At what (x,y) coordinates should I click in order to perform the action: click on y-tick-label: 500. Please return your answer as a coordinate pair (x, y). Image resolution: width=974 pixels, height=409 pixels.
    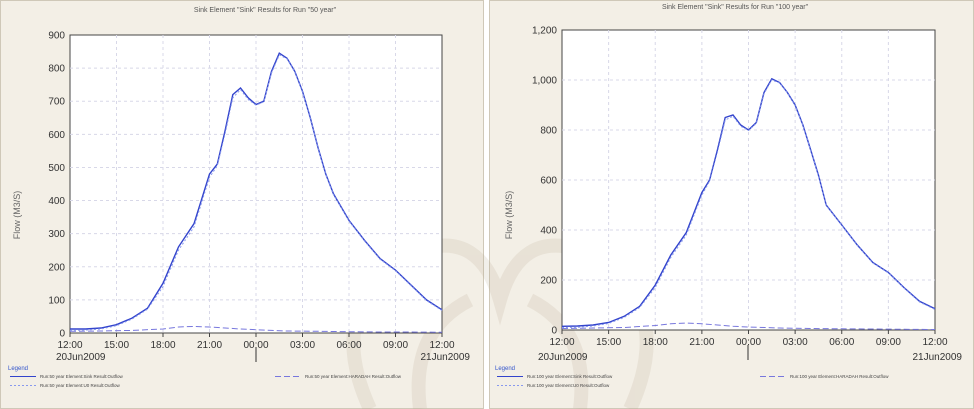
    Looking at the image, I should click on (56, 168).